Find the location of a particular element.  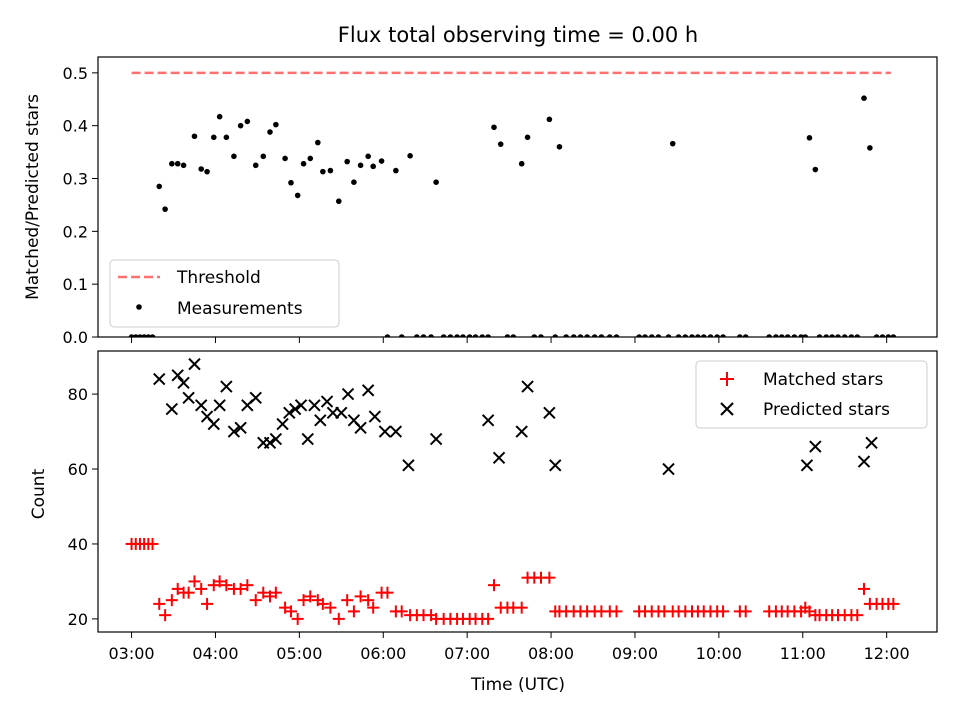

top-y-axis-label: Matched/Predicted stars is located at coordinates (33, 197).